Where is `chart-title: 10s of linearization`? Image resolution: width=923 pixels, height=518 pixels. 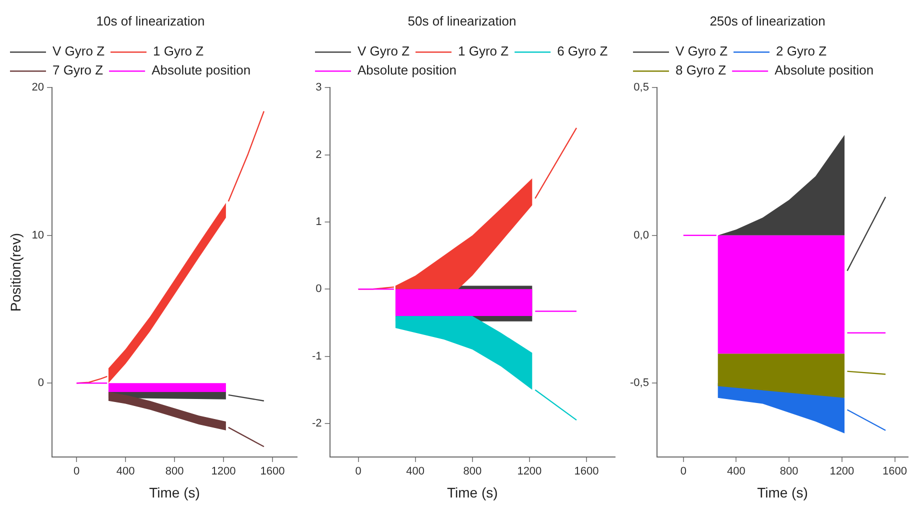 chart-title: 10s of linearization is located at coordinates (150, 20).